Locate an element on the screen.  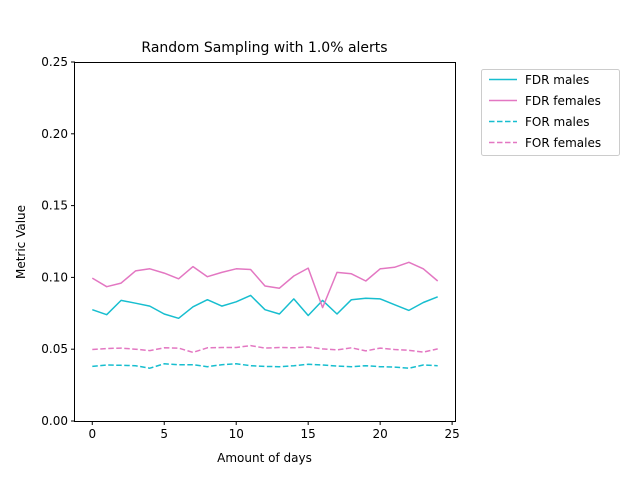
x-axis: 0 5 10 15 20 25 is located at coordinates (274, 431).